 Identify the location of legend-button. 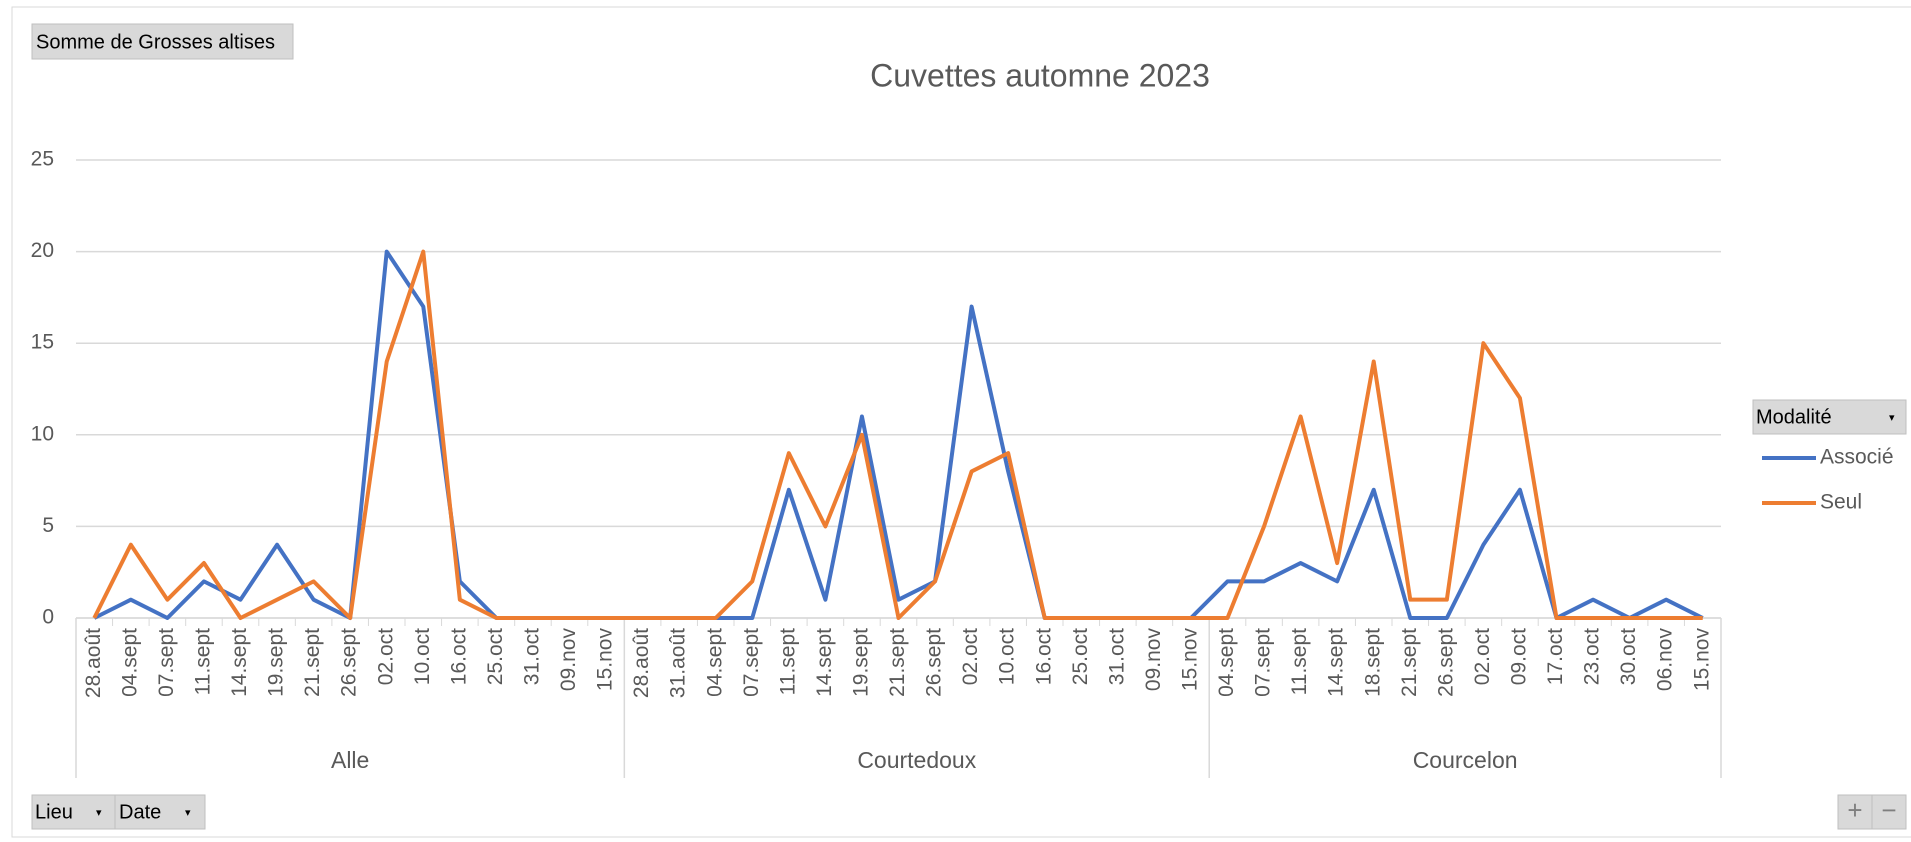
(1829, 417).